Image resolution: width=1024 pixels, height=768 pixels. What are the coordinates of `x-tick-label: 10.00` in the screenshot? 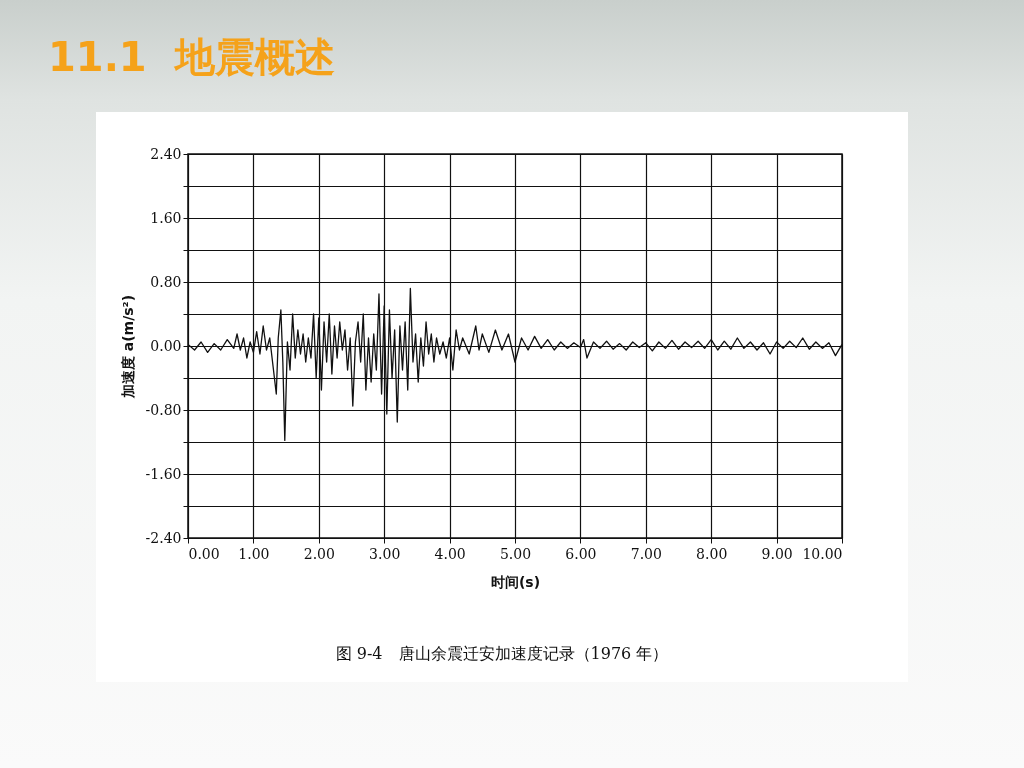 It's located at (822, 553).